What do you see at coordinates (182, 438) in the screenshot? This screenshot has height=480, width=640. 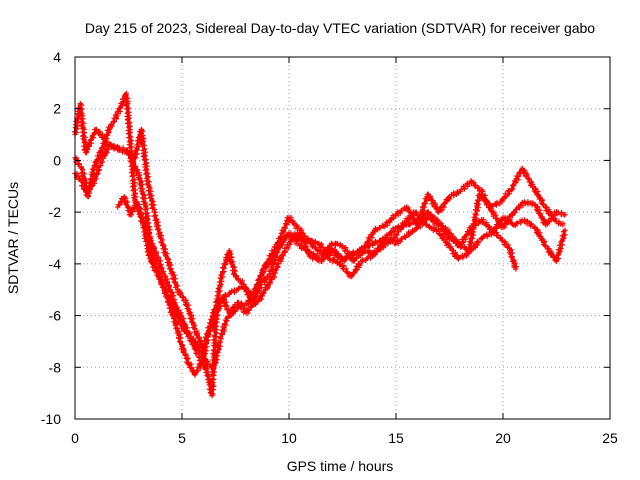 I see `x-tick-label: 5` at bounding box center [182, 438].